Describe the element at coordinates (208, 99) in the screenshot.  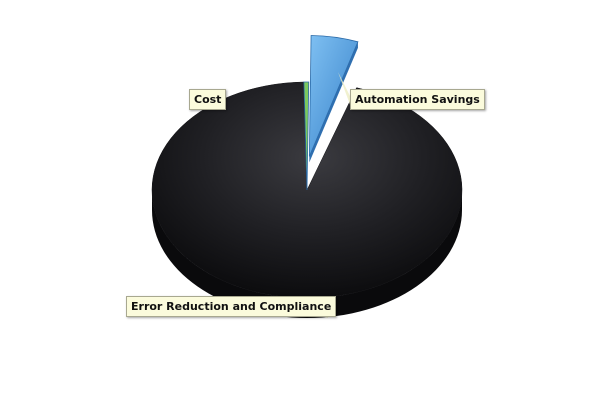
I see `slice-label-cost: Cost` at that location.